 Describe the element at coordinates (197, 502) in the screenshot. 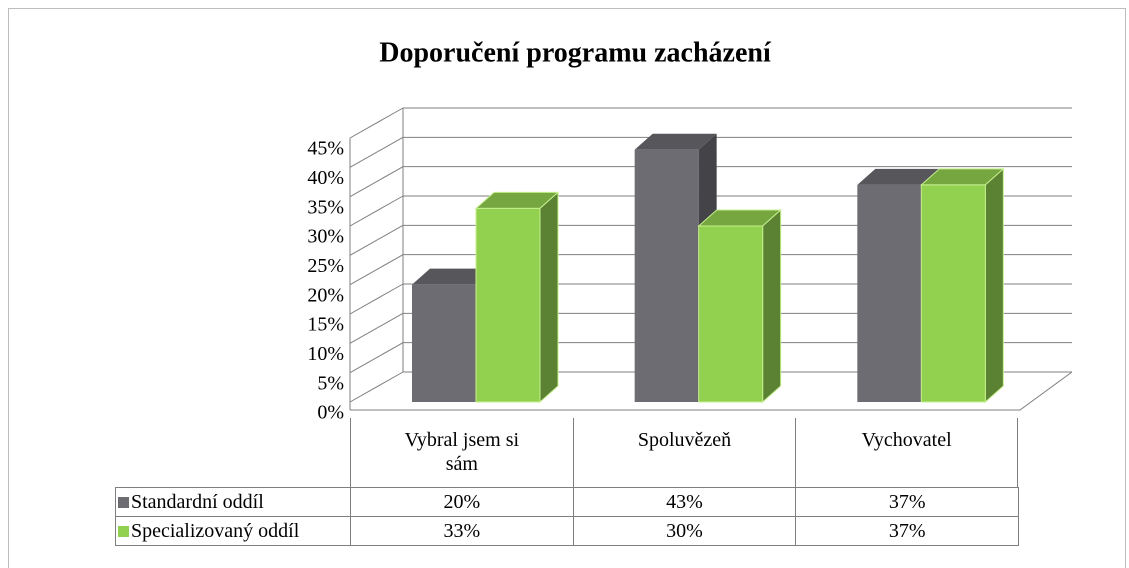

I see `legend-label: Standardní oddíl` at that location.